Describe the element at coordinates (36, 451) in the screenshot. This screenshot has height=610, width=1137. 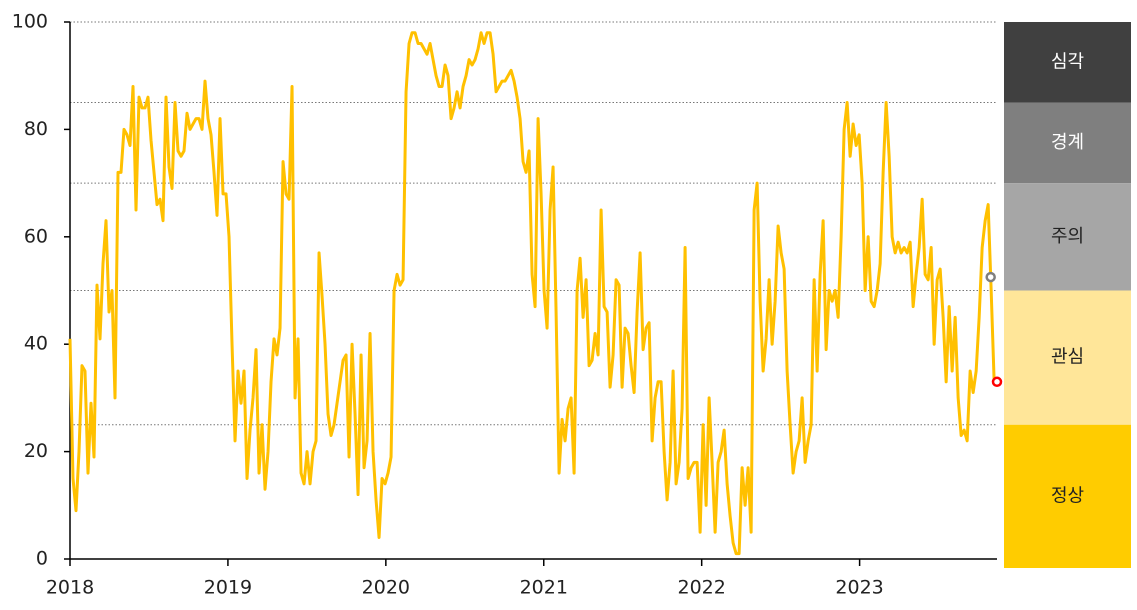
I see `y-tick-label: 20` at that location.